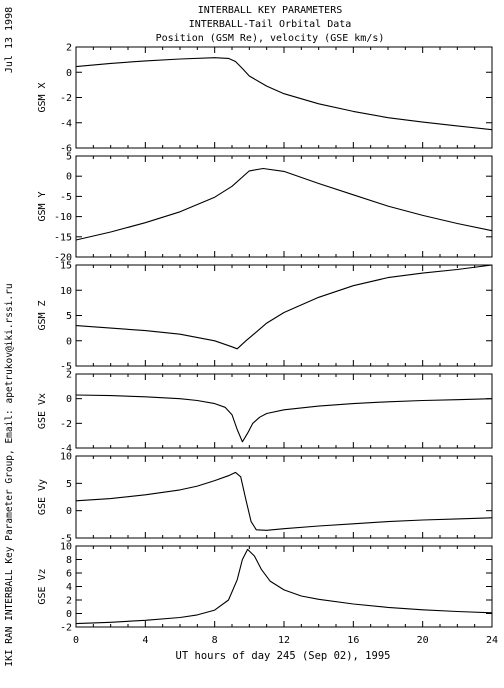 Image resolution: width=504 pixels, height=688 pixels. Describe the element at coordinates (76, 640) in the screenshot. I see `x-tick-label: 0` at that location.